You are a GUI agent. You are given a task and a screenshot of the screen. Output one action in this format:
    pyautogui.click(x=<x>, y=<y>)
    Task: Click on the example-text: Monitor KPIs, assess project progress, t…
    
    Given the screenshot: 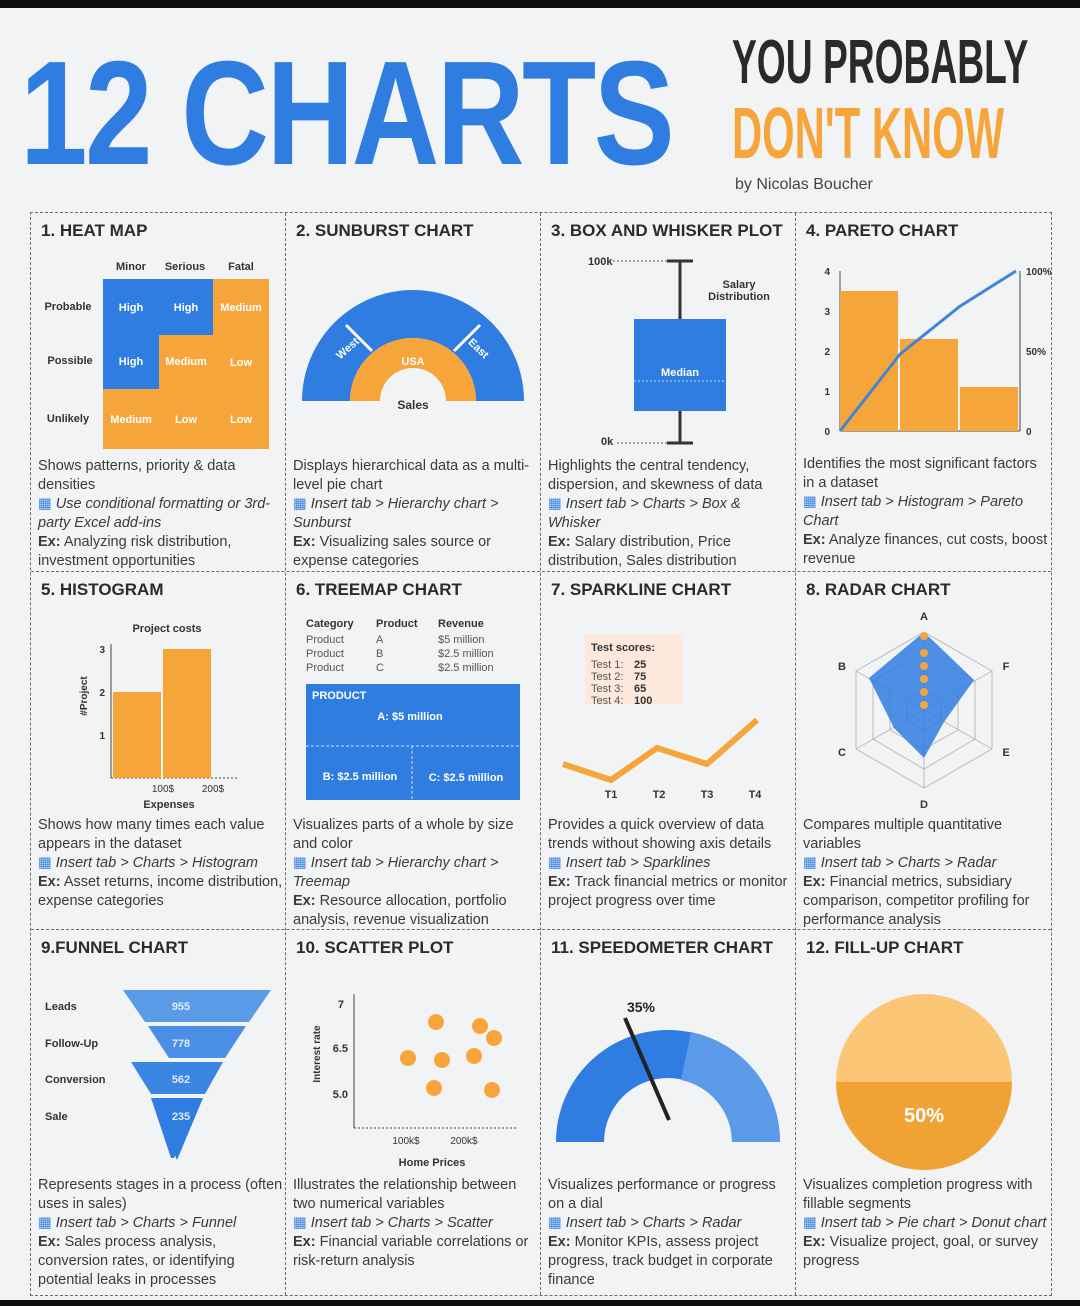 What is the action you would take?
    pyautogui.click(x=660, y=1261)
    